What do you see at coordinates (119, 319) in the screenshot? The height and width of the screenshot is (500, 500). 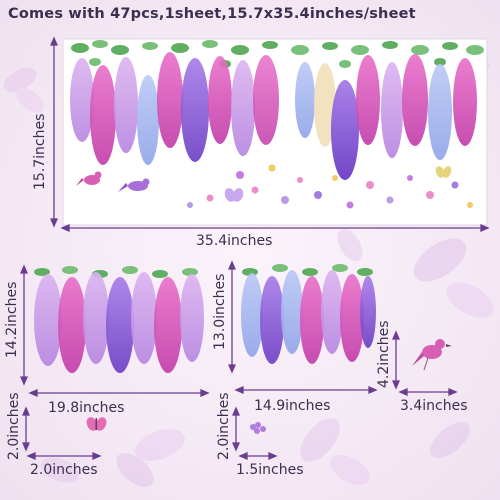 I see `panel-left` at bounding box center [119, 319].